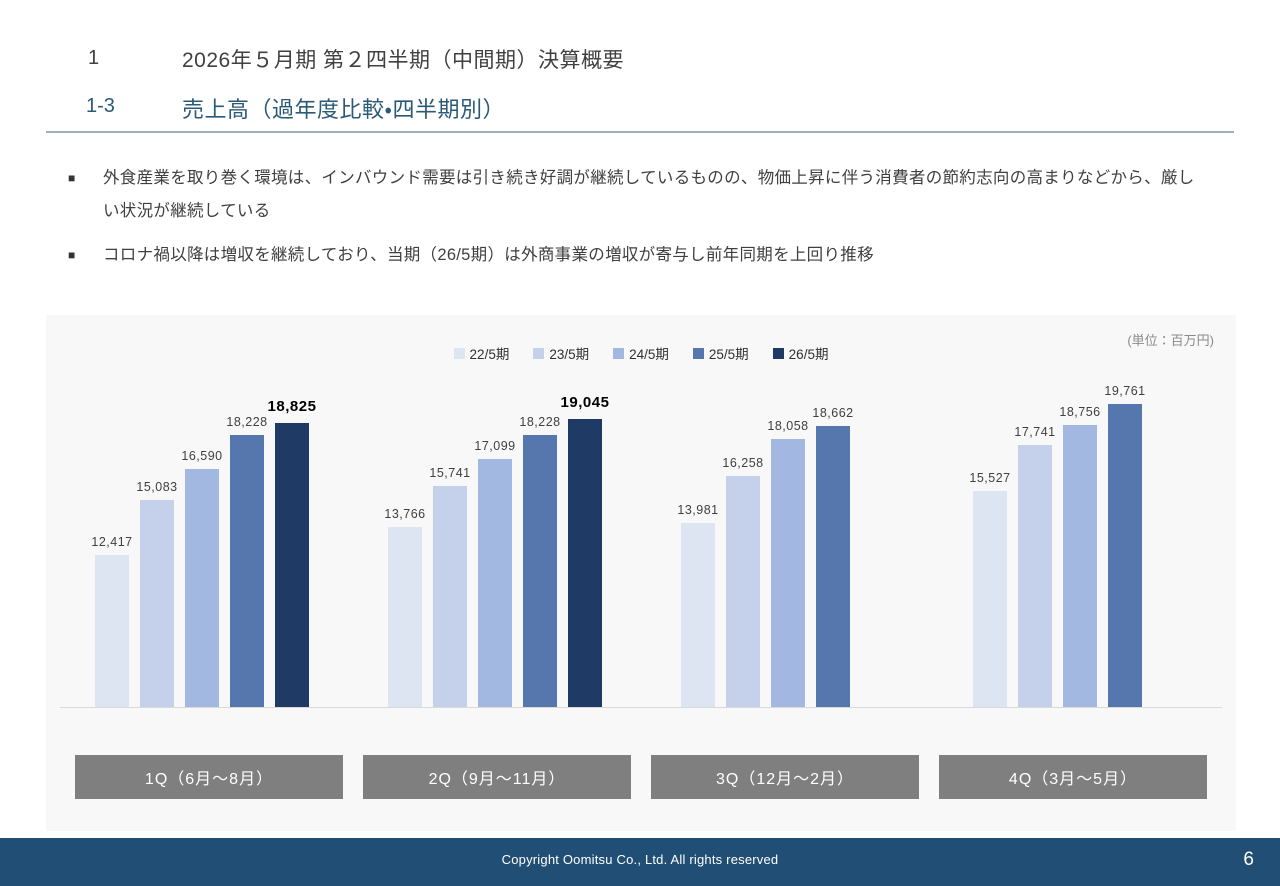 The height and width of the screenshot is (886, 1280). Describe the element at coordinates (343, 109) in the screenshot. I see `subsection-title: 売上高（過年度比較・四半期別）` at that location.